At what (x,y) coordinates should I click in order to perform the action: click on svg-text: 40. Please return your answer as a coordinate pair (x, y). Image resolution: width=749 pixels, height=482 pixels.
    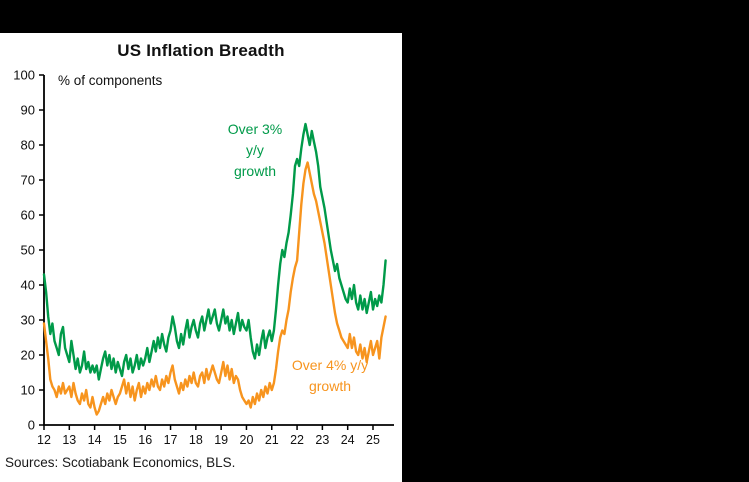
    Looking at the image, I should click on (28, 285).